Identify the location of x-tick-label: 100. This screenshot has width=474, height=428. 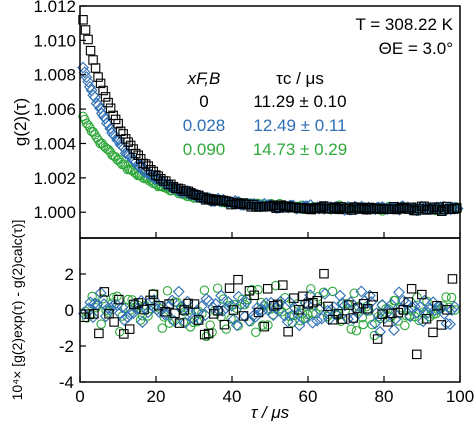
(460, 396).